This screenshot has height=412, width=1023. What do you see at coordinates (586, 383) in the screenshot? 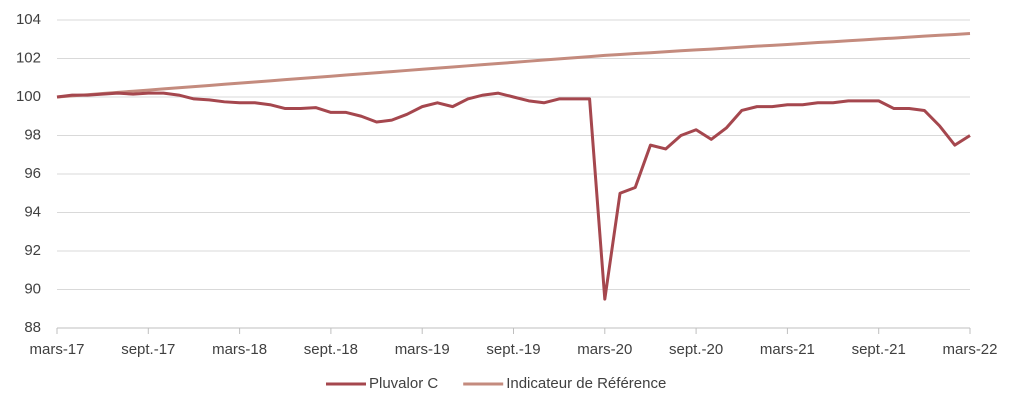
I see `legend-label: Indicateur de Référence` at bounding box center [586, 383].